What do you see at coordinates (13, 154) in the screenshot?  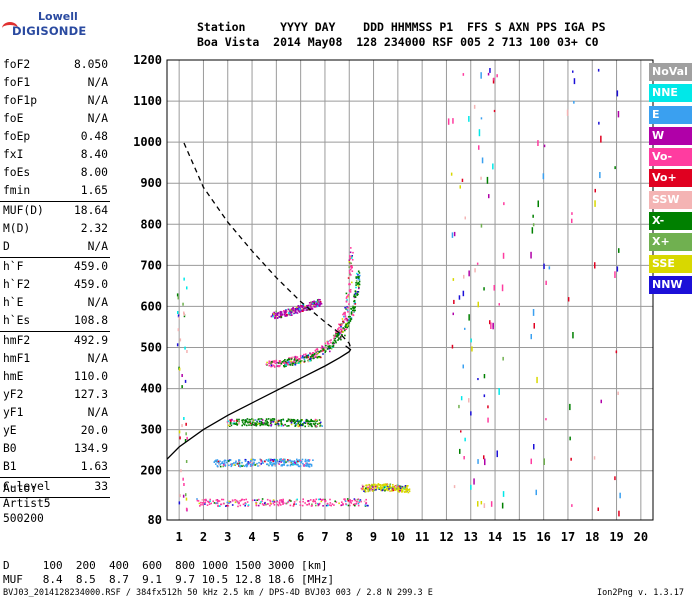 I see `param-name: fxI` at bounding box center [13, 154].